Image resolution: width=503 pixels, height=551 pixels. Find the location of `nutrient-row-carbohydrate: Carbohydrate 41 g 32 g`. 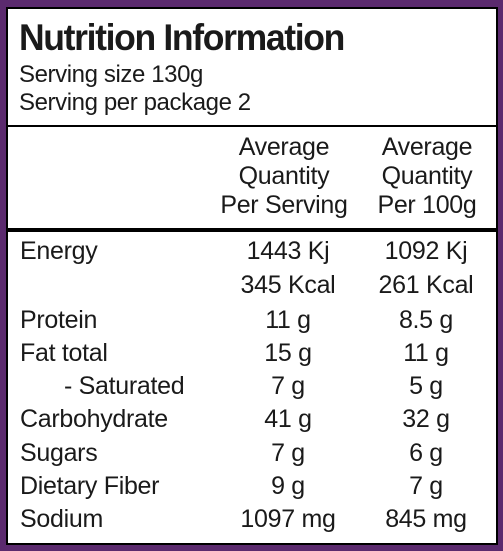

nutrient-row-carbohydrate: Carbohydrate 41 g 32 g is located at coordinates (252, 419).